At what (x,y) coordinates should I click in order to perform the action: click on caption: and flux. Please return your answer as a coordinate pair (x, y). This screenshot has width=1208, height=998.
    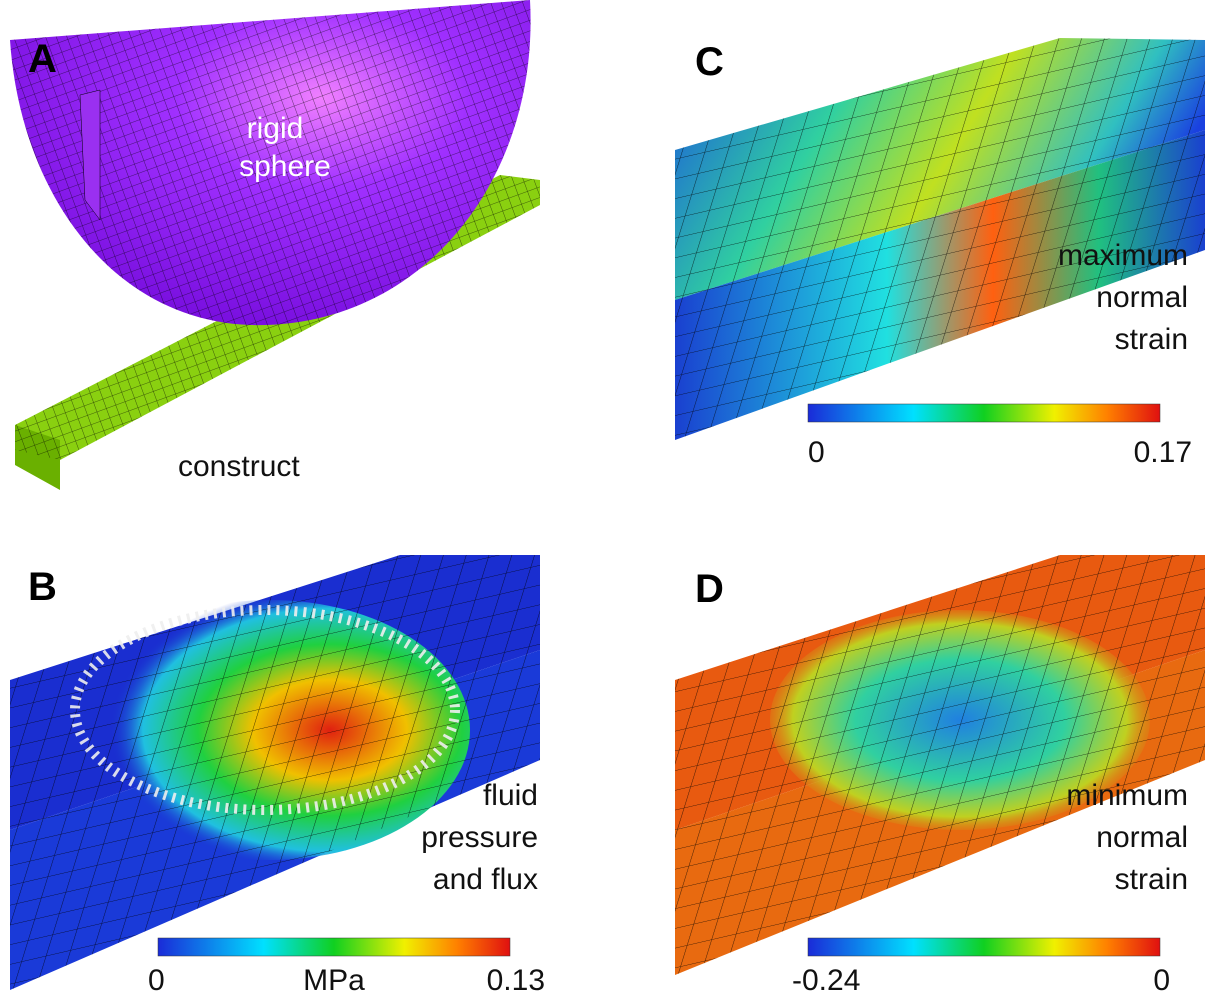
    Looking at the image, I should click on (485, 879).